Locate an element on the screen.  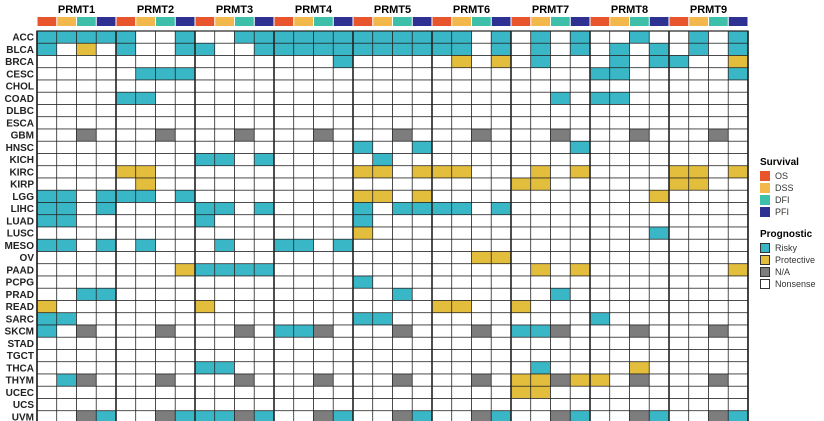
cell-read-prmt2-os is located at coordinates (126, 307).